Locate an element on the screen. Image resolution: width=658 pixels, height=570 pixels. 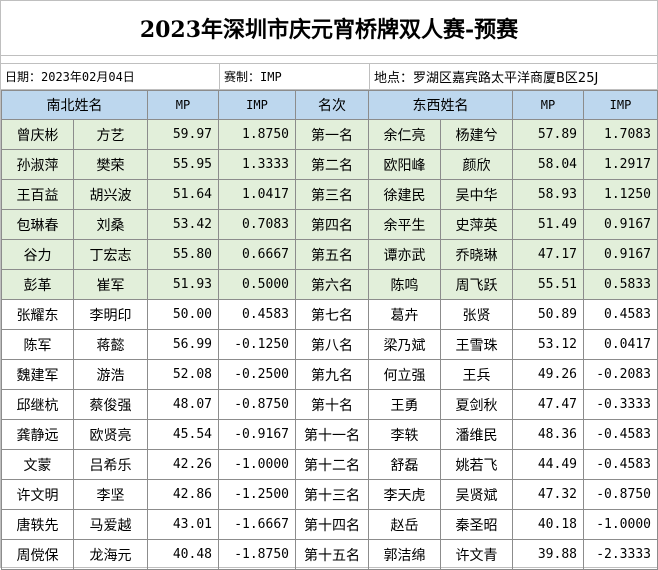
header-ew-mp: MP is located at coordinates (548, 105).